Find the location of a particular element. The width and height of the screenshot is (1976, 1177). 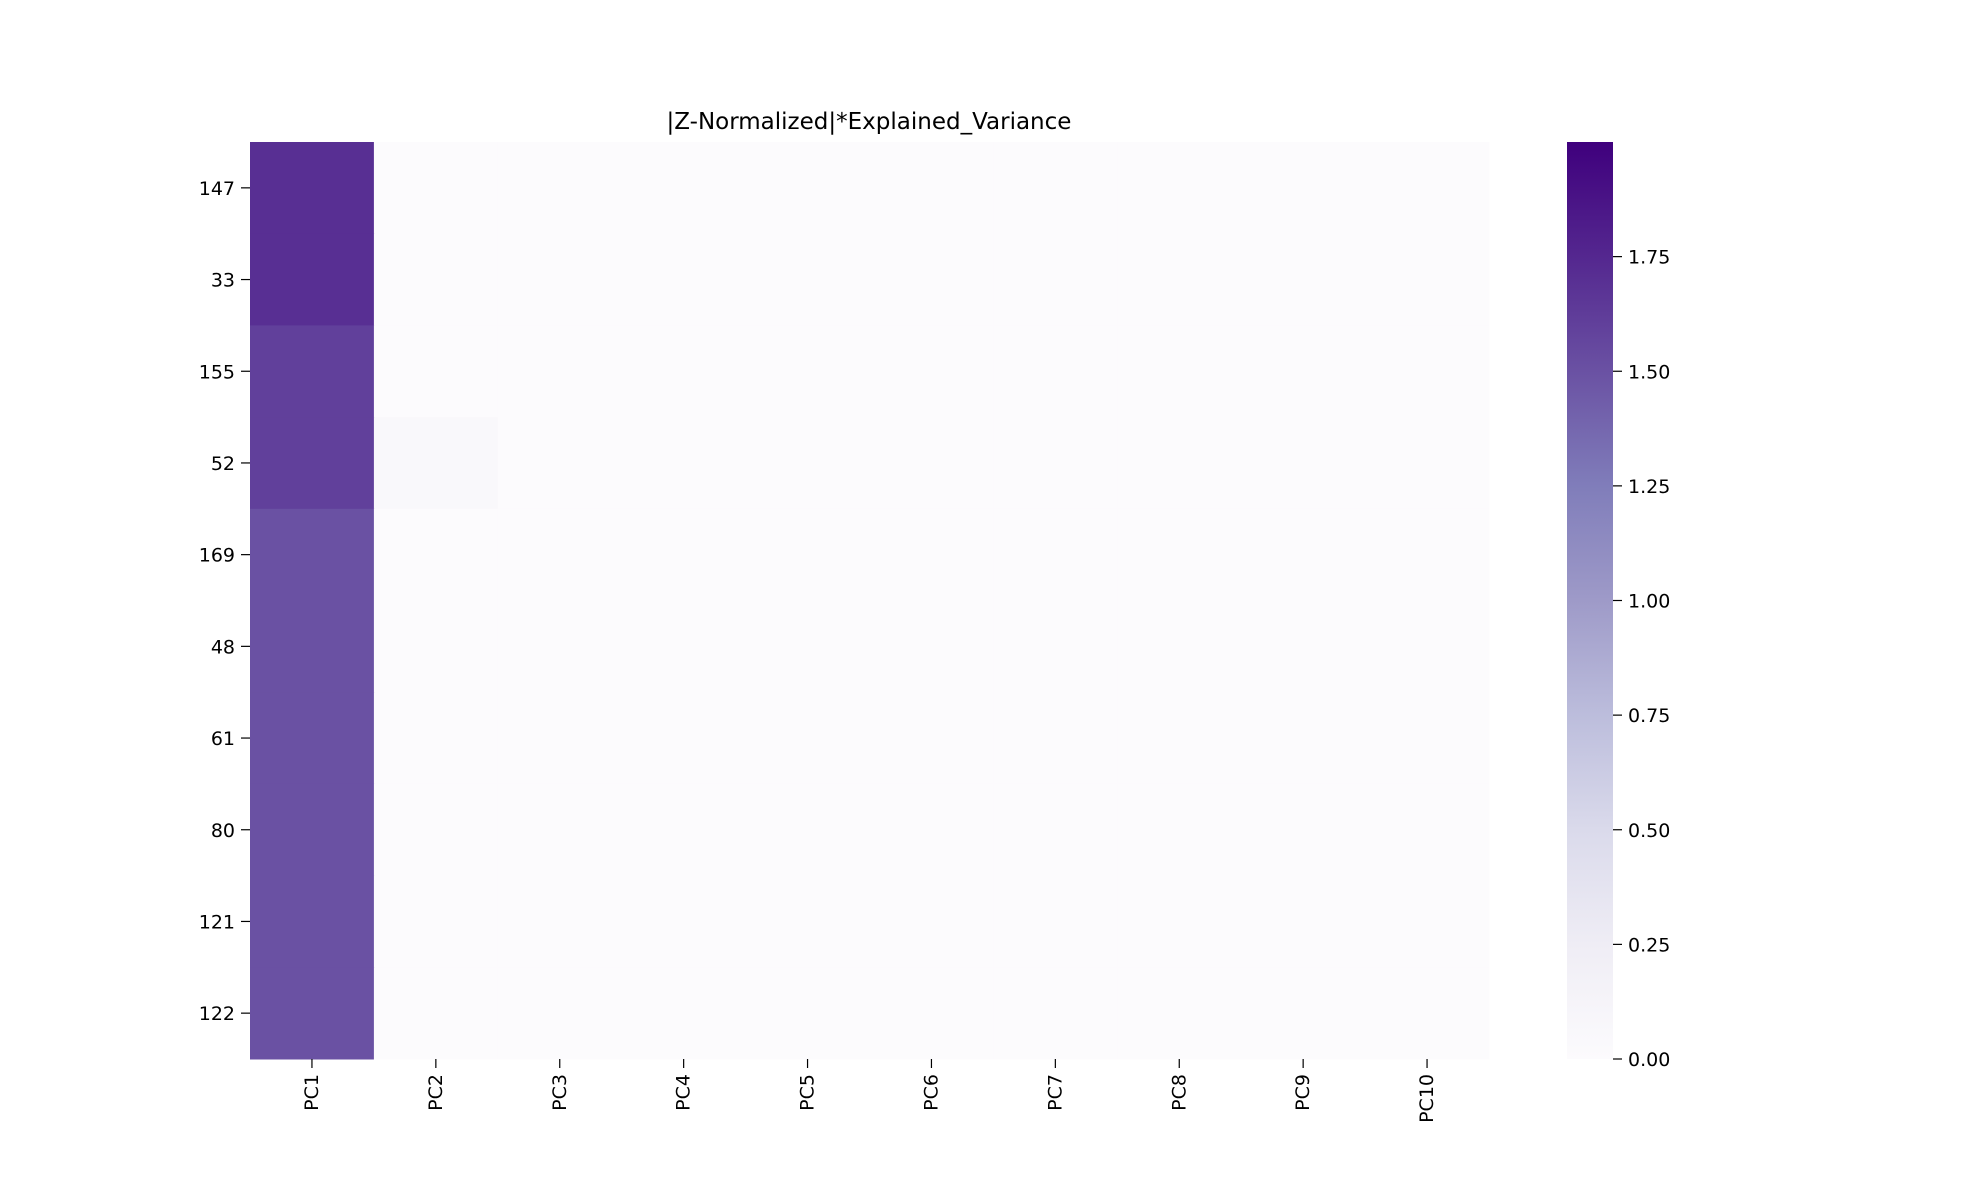

heatmap-cell-155-PC6 is located at coordinates (931, 371).